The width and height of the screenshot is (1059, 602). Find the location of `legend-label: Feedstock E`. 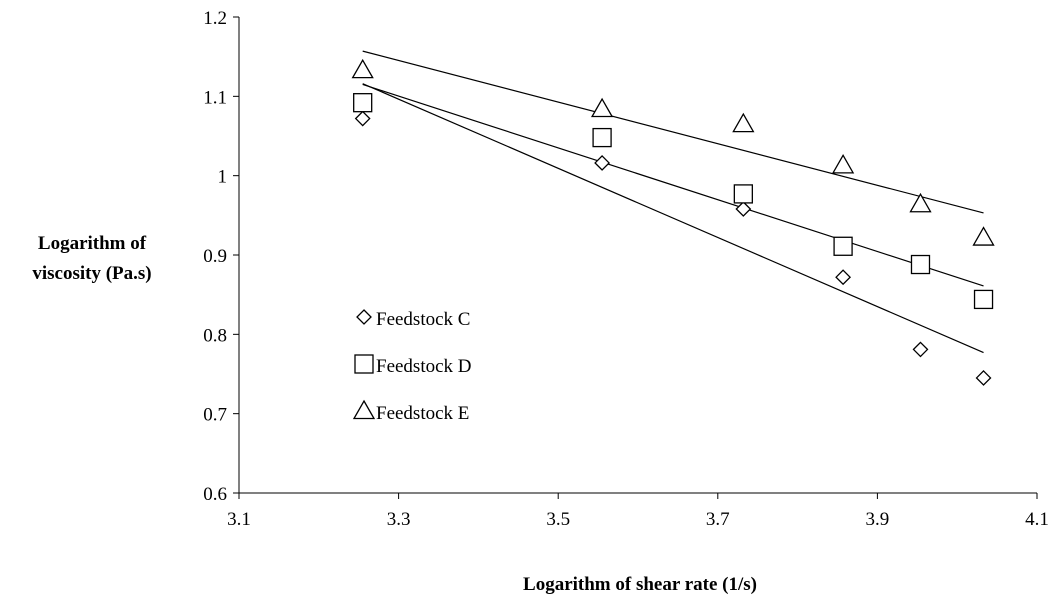

legend-label: Feedstock E is located at coordinates (422, 413).